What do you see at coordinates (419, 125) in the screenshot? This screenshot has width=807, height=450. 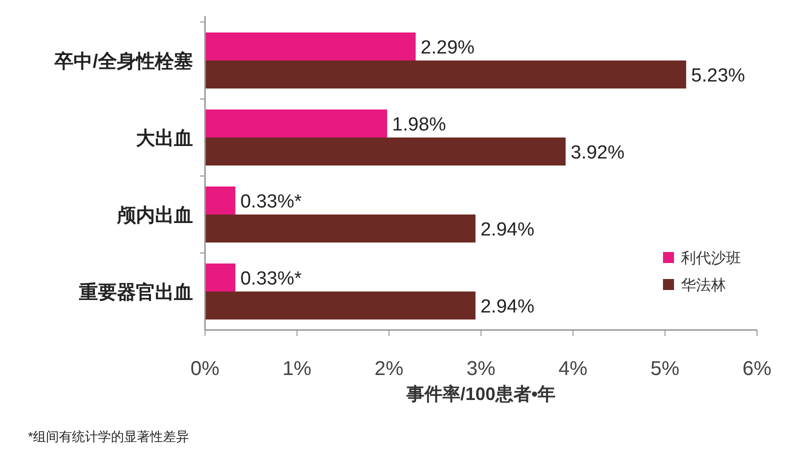 I see `data-label: 1.98%` at bounding box center [419, 125].